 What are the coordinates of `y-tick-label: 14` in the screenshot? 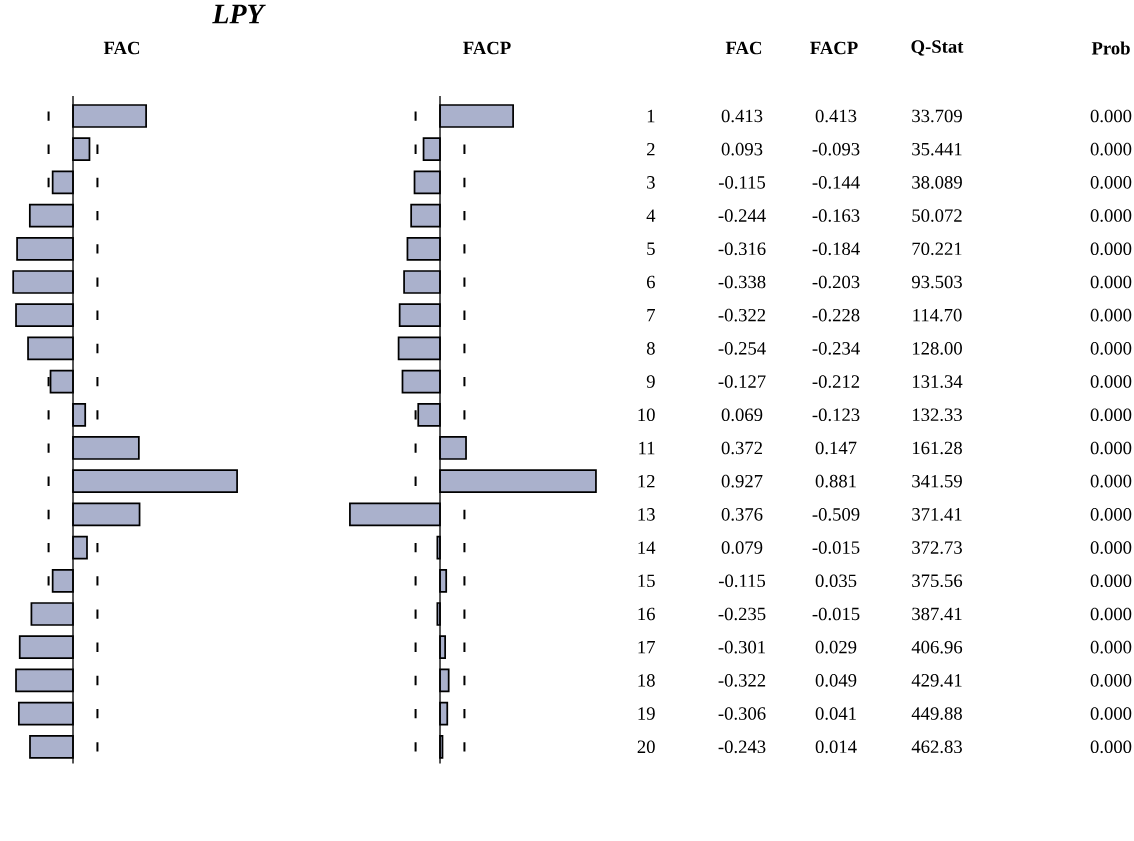 It's located at (647, 547).